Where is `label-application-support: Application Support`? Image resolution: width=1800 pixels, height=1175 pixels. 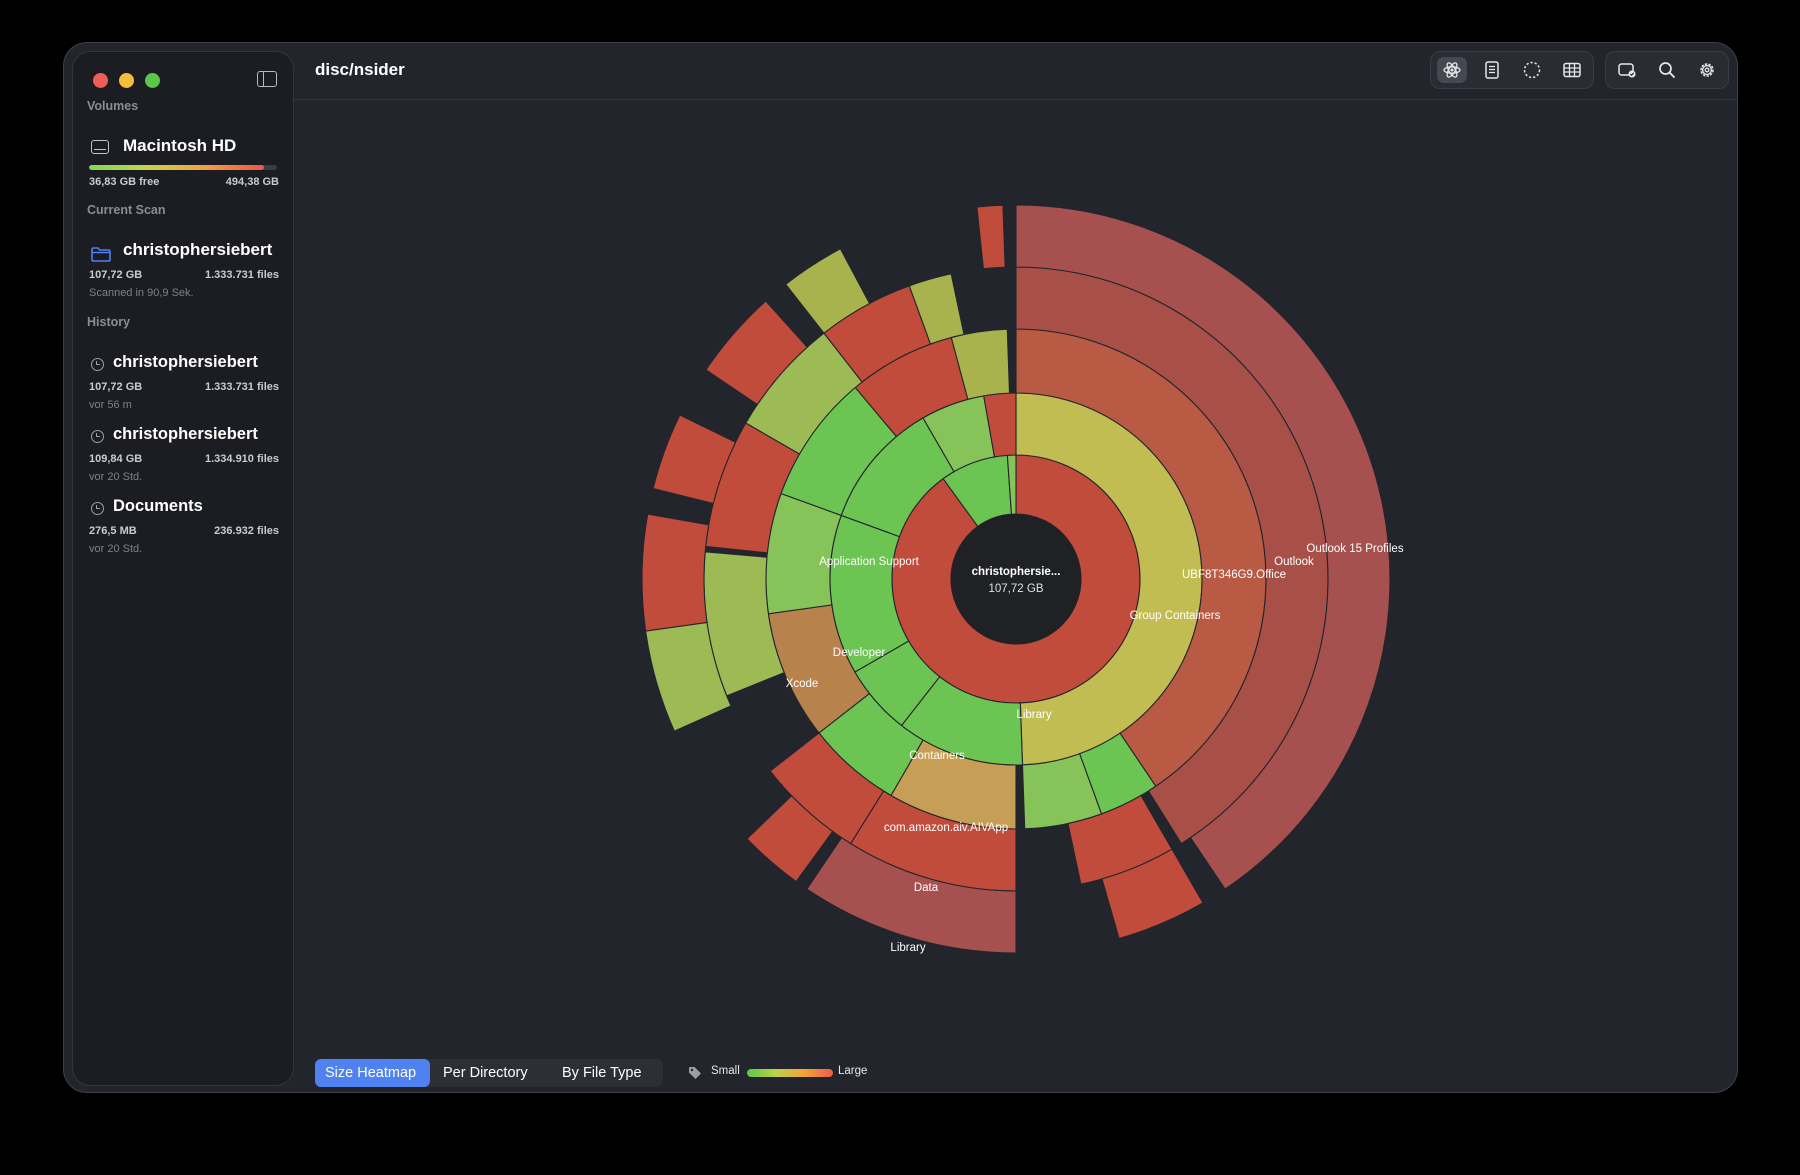 label-application-support: Application Support is located at coordinates (869, 562).